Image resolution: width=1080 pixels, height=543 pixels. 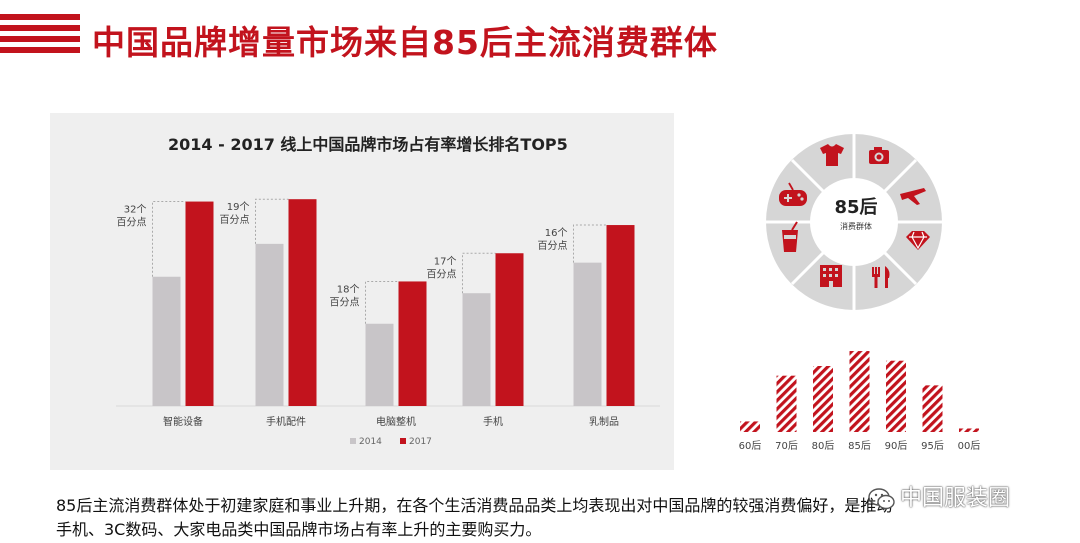 I want to click on fork-knife-icon, so click(x=881, y=277).